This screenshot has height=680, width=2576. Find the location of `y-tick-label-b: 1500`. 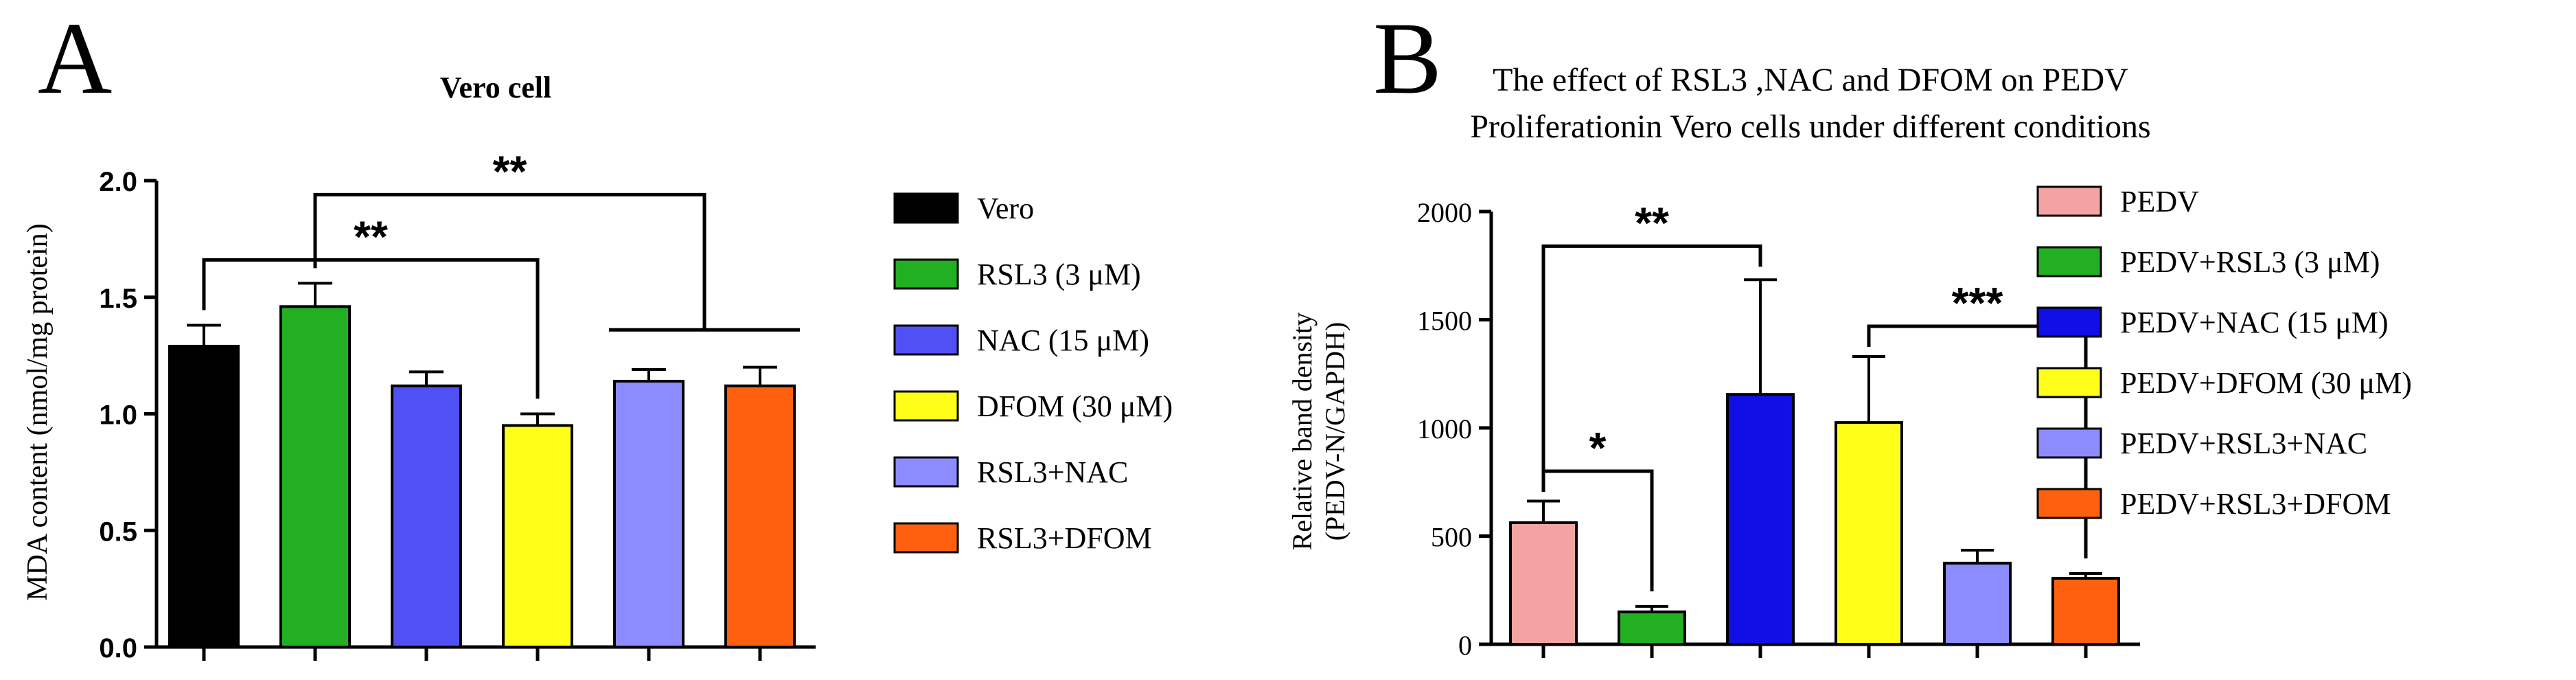

y-tick-label-b: 1500 is located at coordinates (1444, 321).